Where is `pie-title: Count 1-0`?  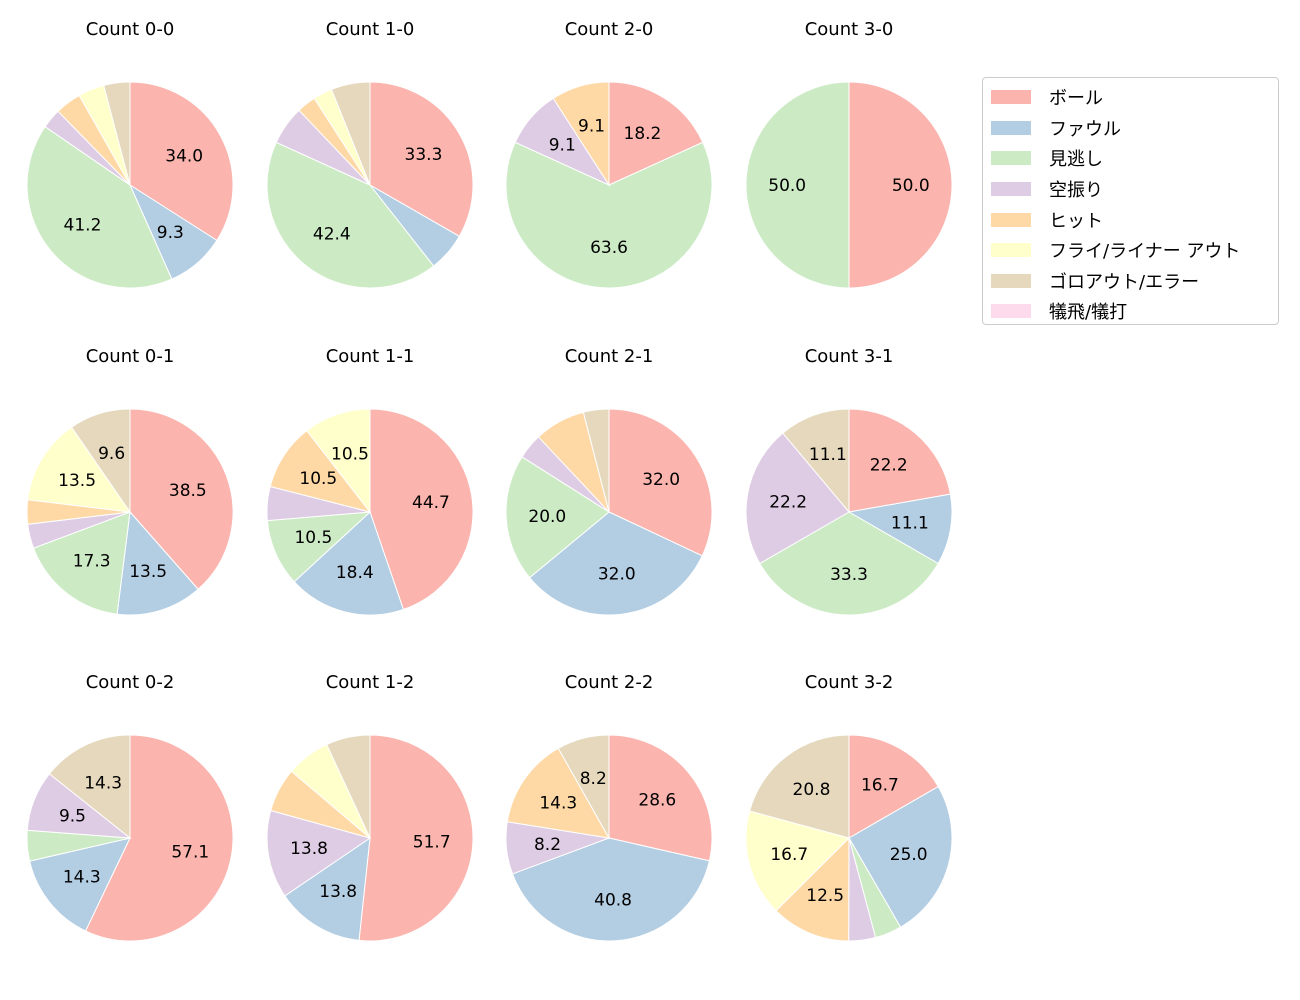 pie-title: Count 1-0 is located at coordinates (370, 29).